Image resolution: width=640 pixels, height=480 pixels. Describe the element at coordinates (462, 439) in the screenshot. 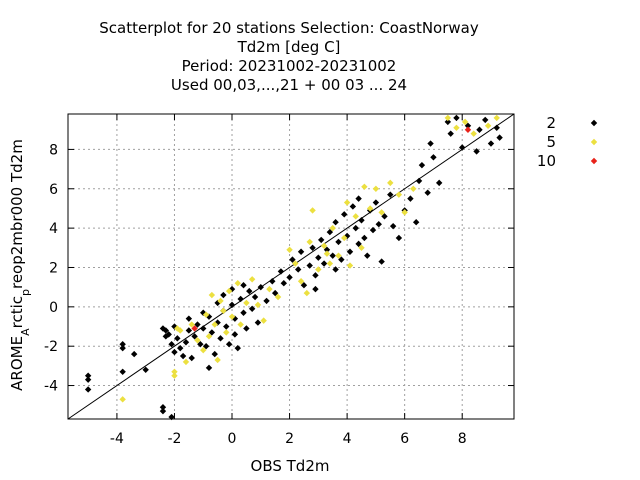

I see `x-tick-label: 8` at that location.